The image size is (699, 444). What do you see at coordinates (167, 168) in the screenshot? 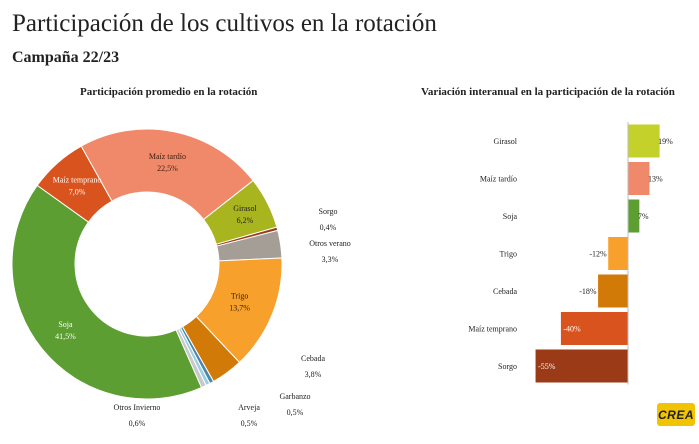
I see `donut-value-maiz-tardio: 22,5%` at bounding box center [167, 168].